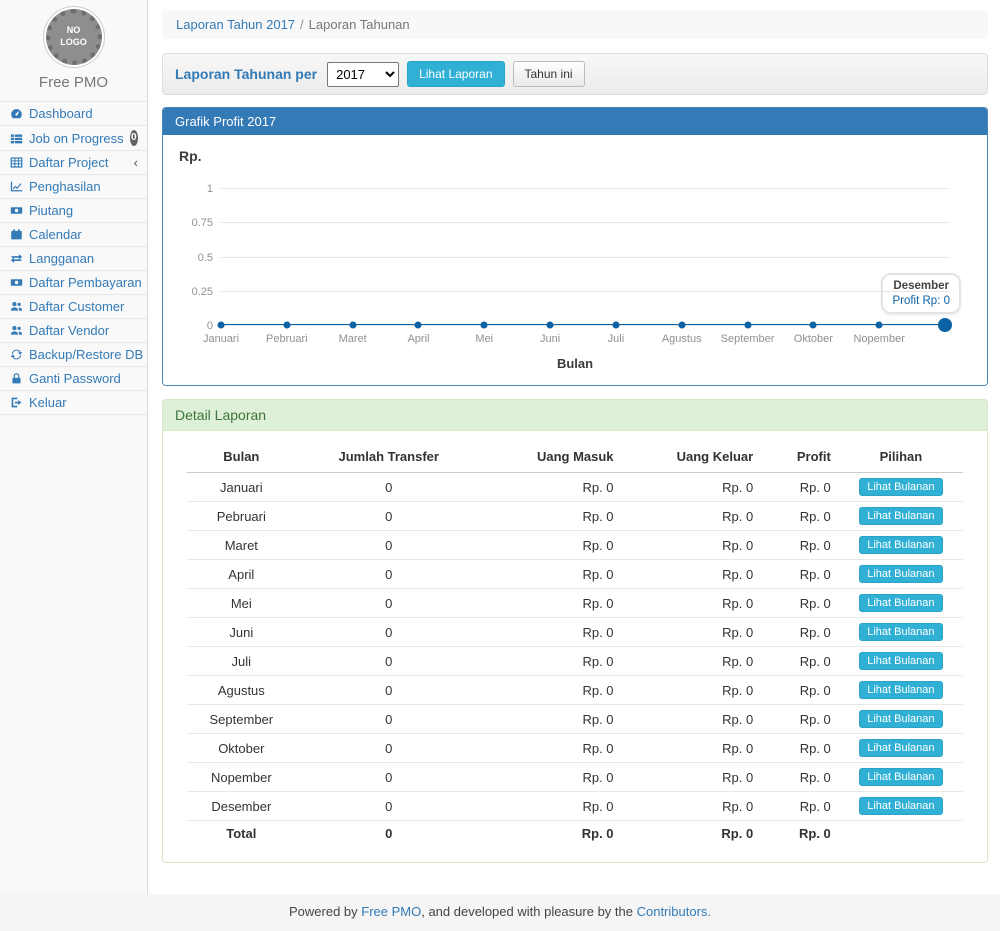 This screenshot has width=1000, height=931. What do you see at coordinates (241, 457) in the screenshot?
I see `col-bulan: Bulan` at bounding box center [241, 457].